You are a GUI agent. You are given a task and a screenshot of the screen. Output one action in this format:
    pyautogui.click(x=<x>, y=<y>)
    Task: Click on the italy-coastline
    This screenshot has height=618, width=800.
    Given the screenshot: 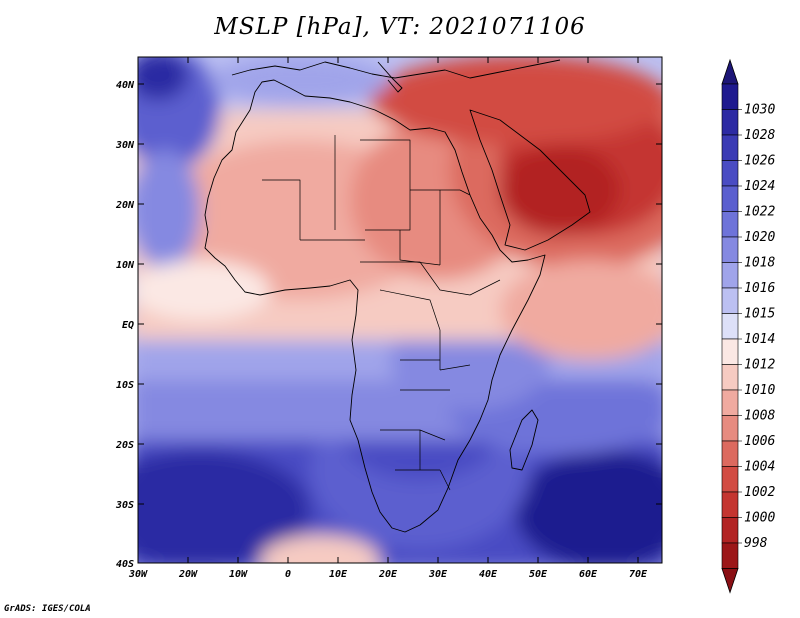 What is the action you would take?
    pyautogui.click(x=390, y=77)
    